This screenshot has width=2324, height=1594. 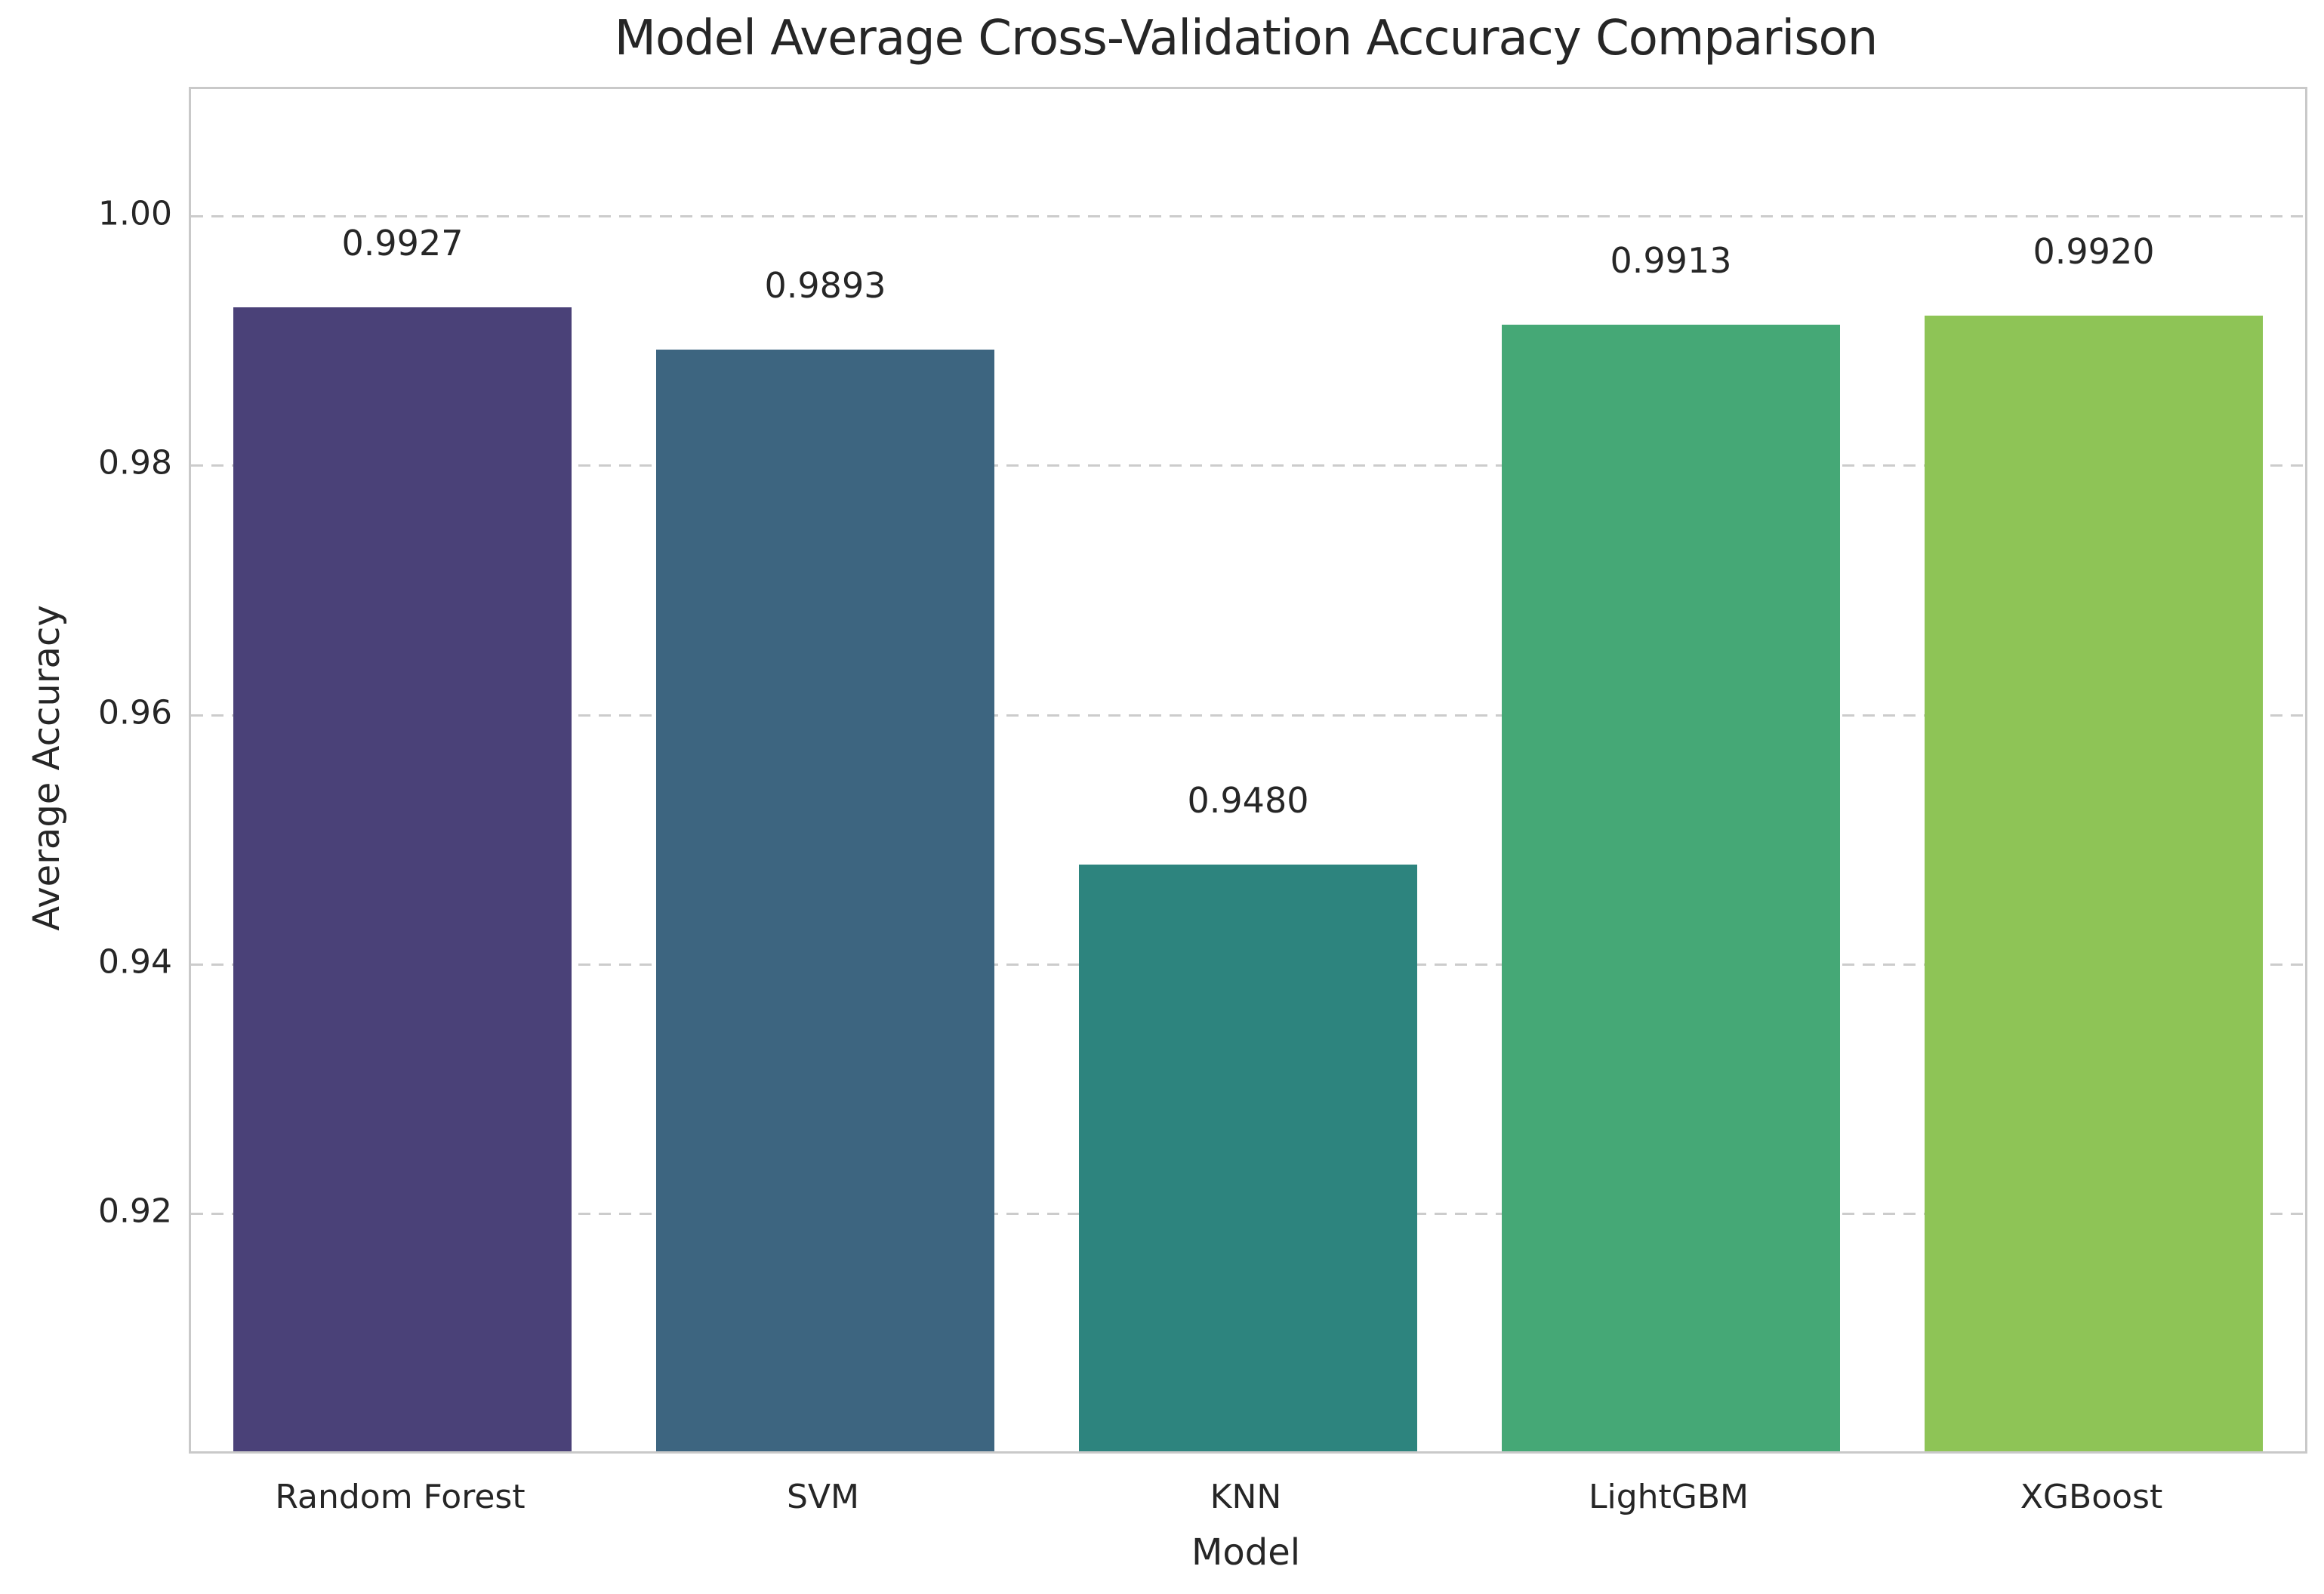 I want to click on x-tick-label: XGBoost, so click(x=2091, y=1497).